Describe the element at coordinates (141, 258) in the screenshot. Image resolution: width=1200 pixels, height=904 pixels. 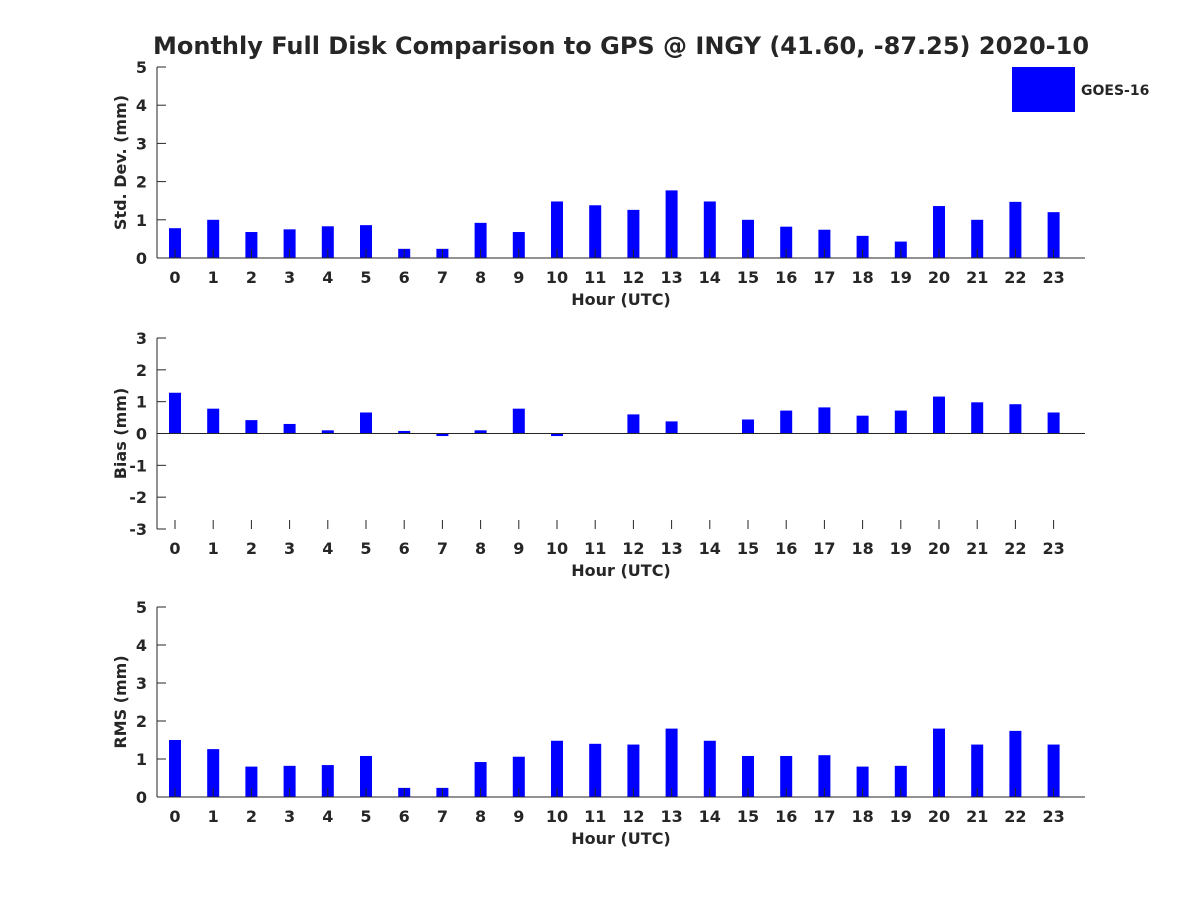
I see `y-tick-label: 0` at that location.